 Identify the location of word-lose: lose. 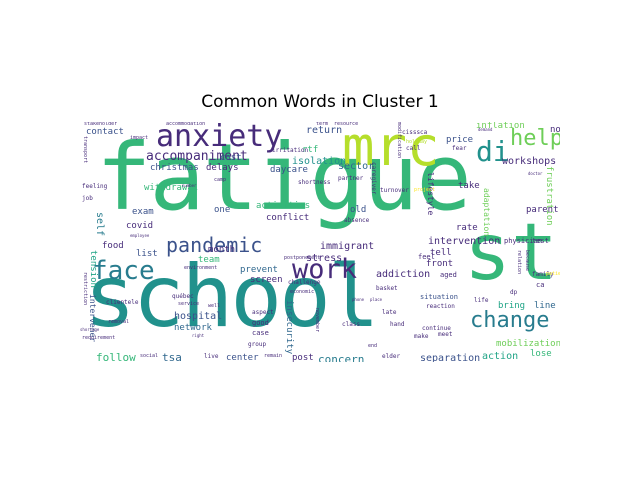
(541, 354).